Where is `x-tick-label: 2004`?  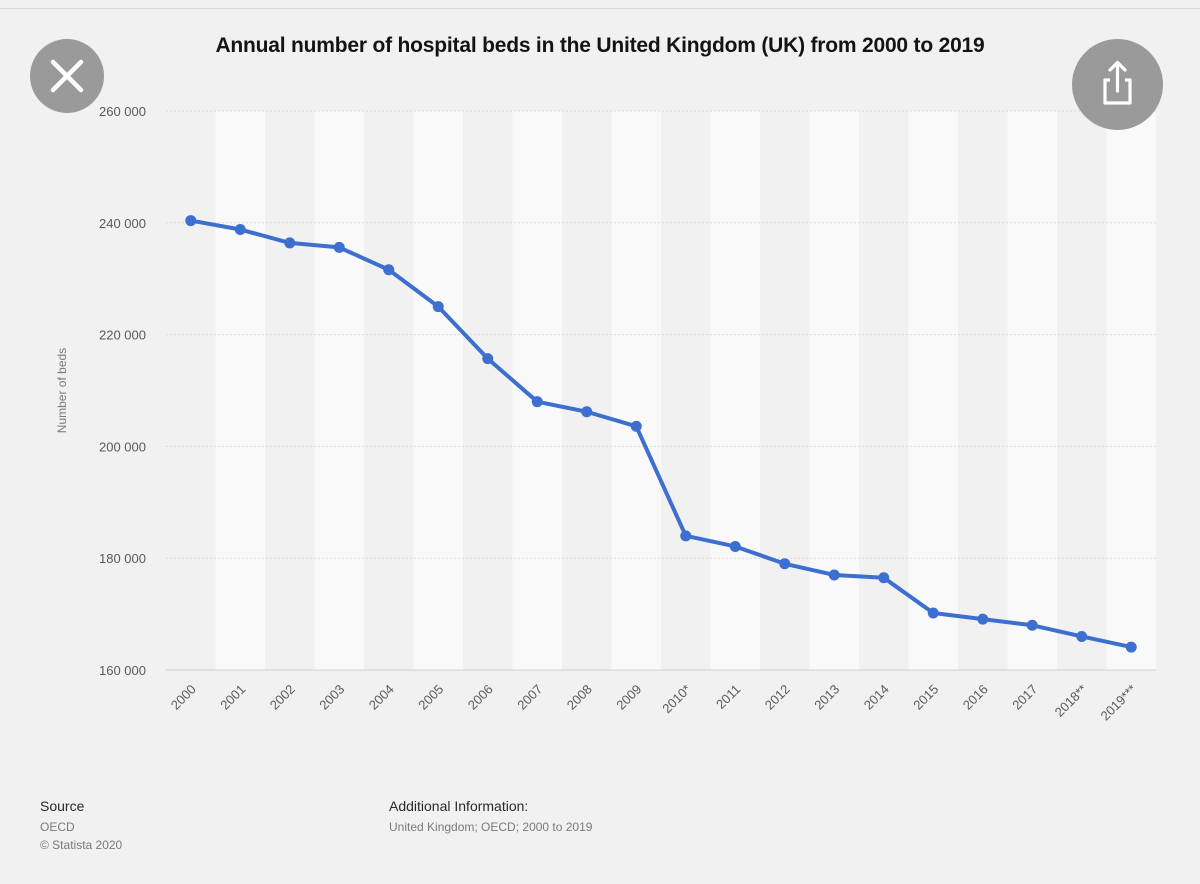
x-tick-label: 2004 is located at coordinates (381, 697).